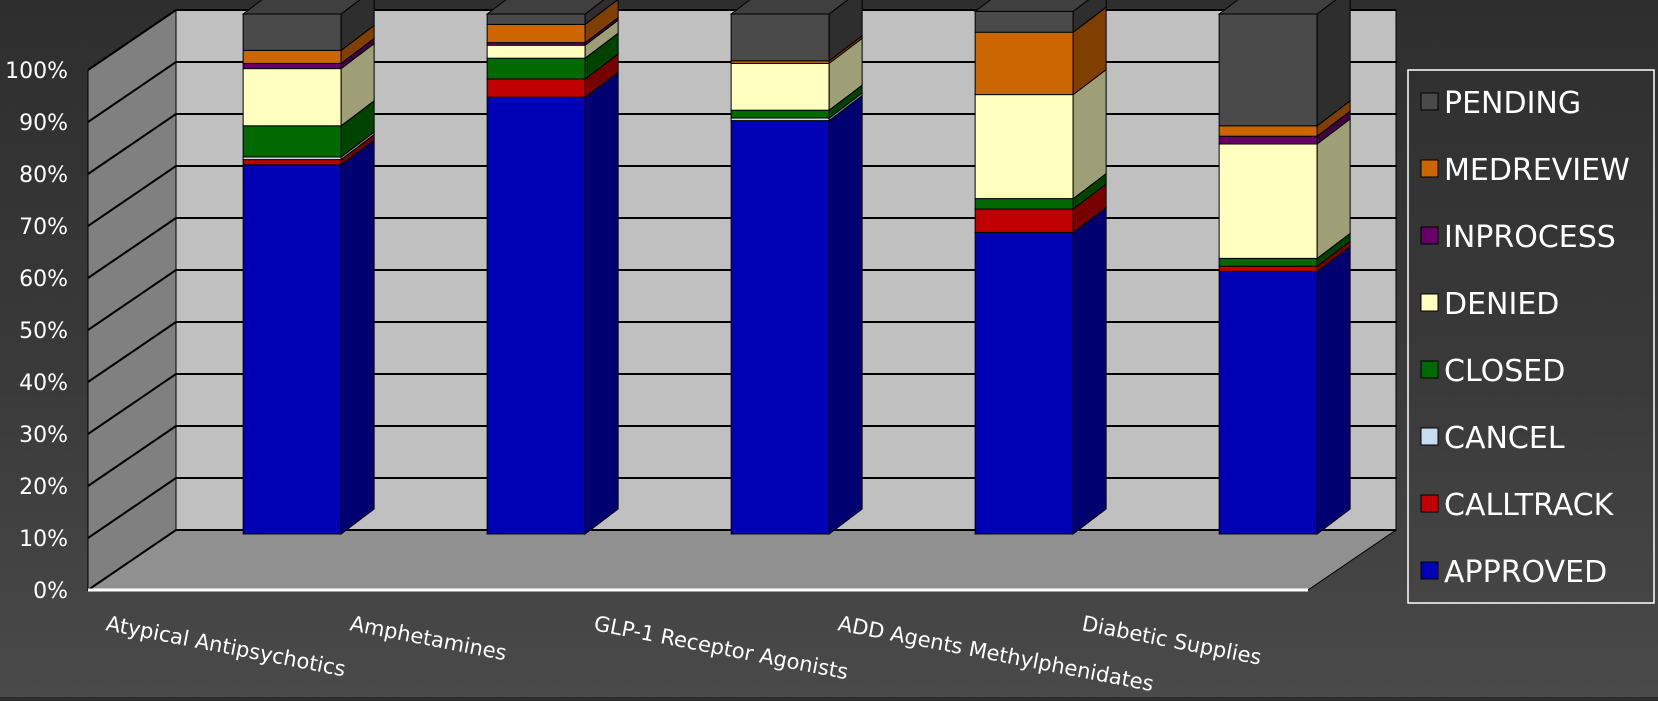 This screenshot has width=1658, height=701. What do you see at coordinates (1429, 436) in the screenshot?
I see `legend-swatch-cancel` at bounding box center [1429, 436].